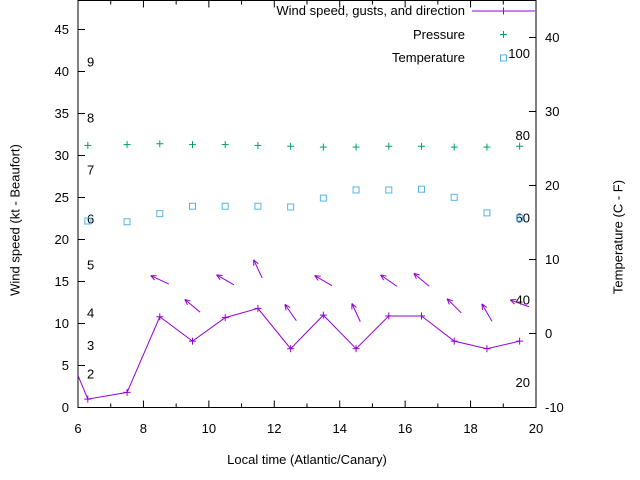 The height and width of the screenshot is (480, 640). Describe the element at coordinates (519, 53) in the screenshot. I see `svg-text: 100` at that location.